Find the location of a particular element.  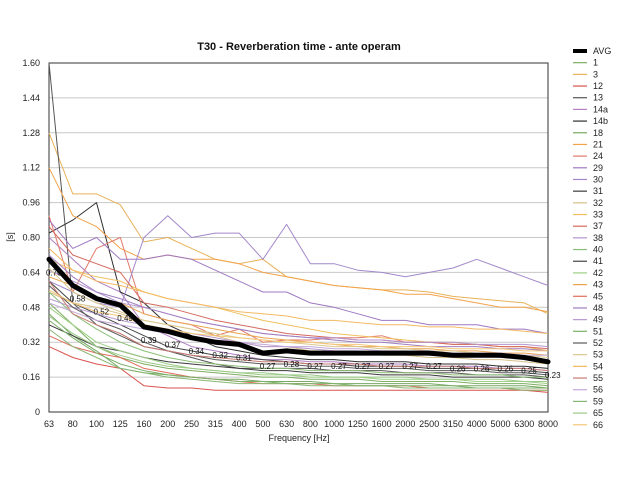

avg-data-label: 0.49 is located at coordinates (125, 318).